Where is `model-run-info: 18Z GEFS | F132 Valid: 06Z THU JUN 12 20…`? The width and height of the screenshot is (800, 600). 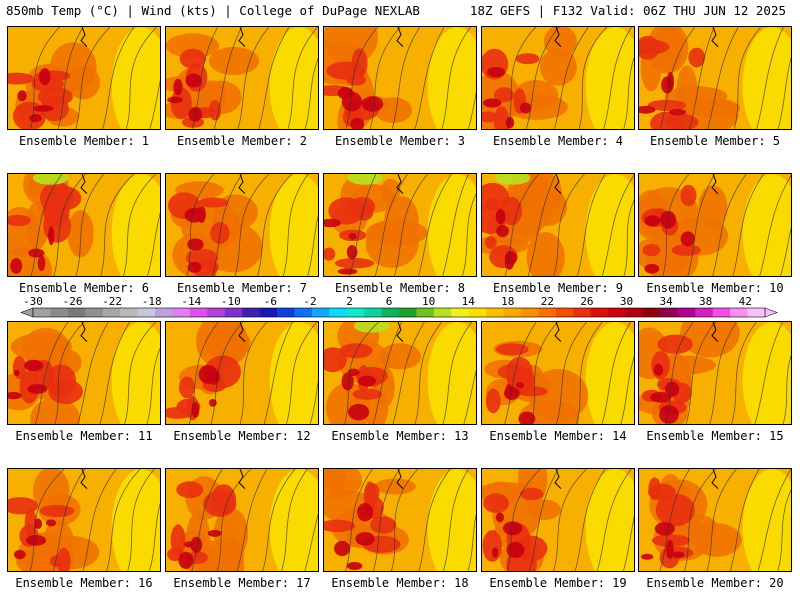
model-run-info: 18Z GEFS | F132 Valid: 06Z THU JUN 12 20… is located at coordinates (627, 10).